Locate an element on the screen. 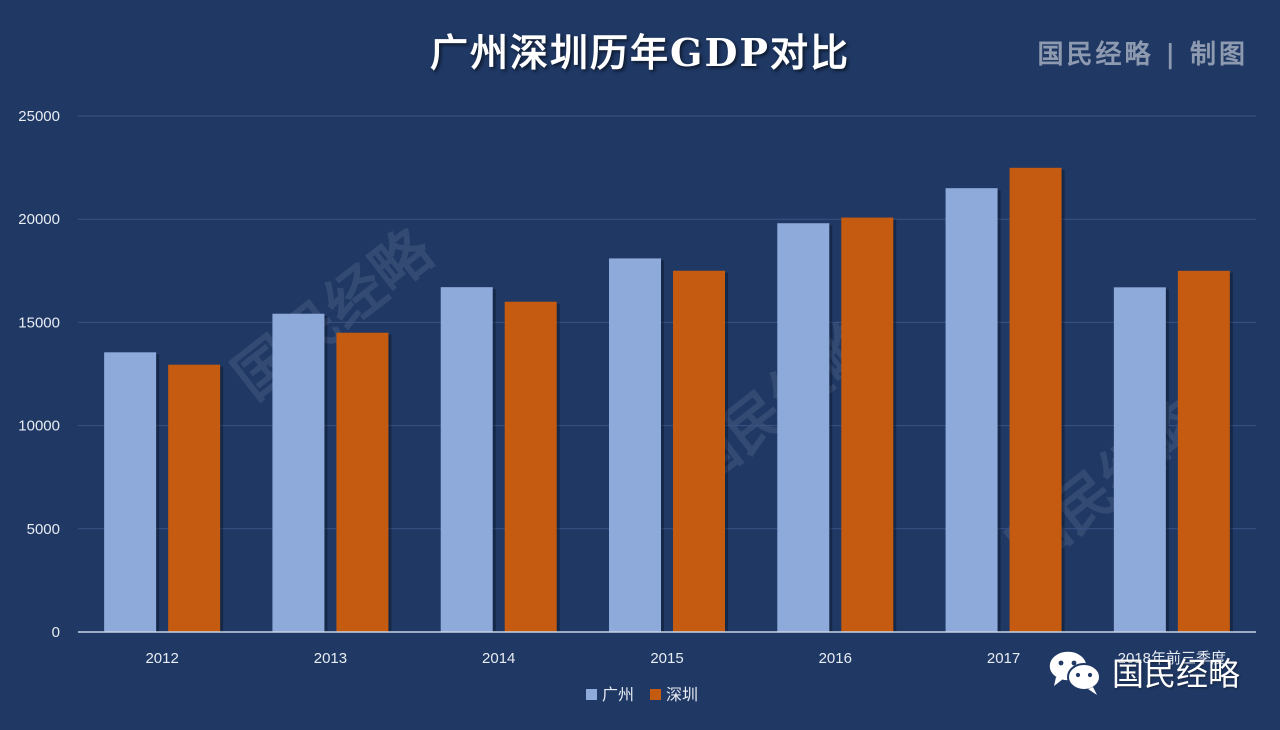 The image size is (1280, 730). y-tick-label: 15000 is located at coordinates (39, 322).